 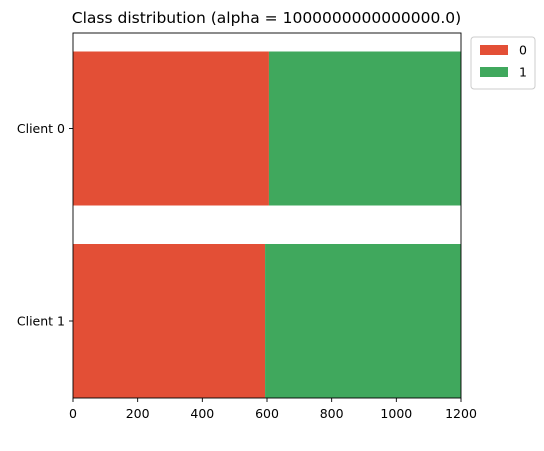 I want to click on legend: 01, so click(x=503, y=63).